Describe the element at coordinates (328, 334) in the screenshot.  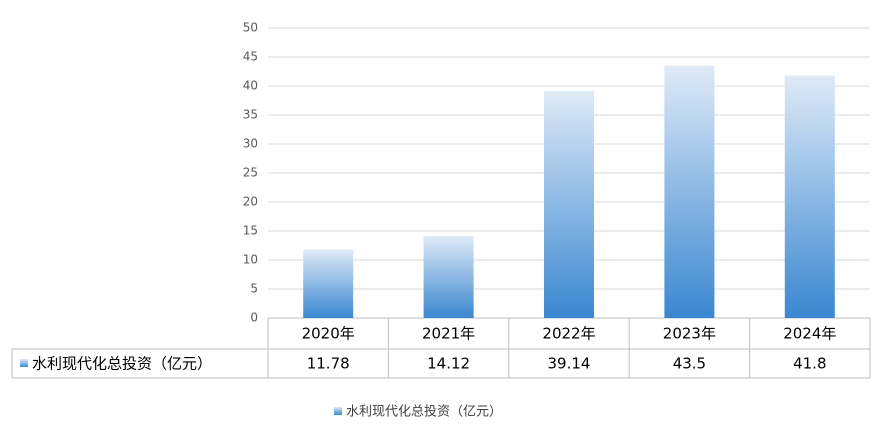
I see `x-tick-label: 2020年` at that location.